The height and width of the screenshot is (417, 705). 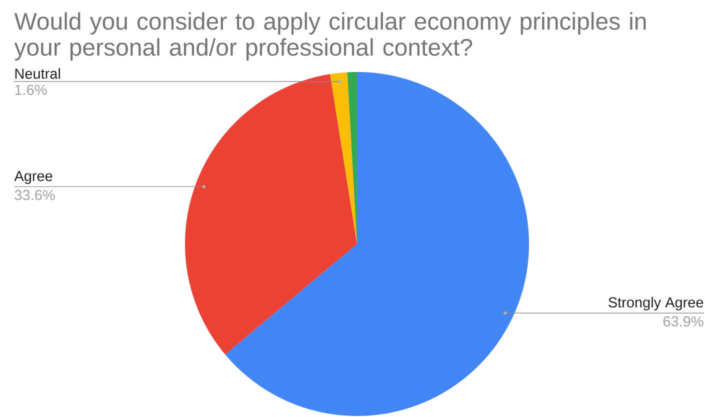 I want to click on data-label: 33.6%, so click(x=34, y=195).